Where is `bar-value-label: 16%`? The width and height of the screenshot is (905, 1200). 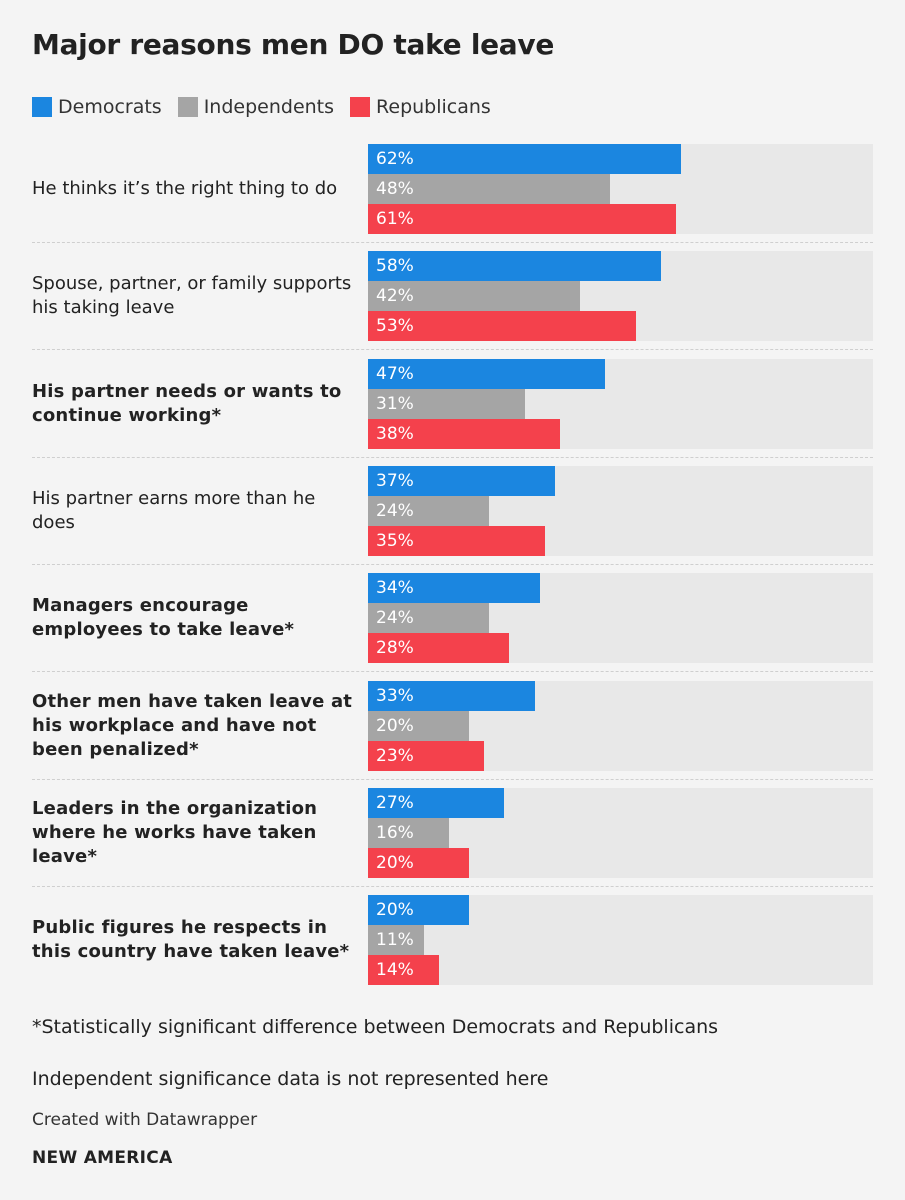 bar-value-label: 16% is located at coordinates (395, 832).